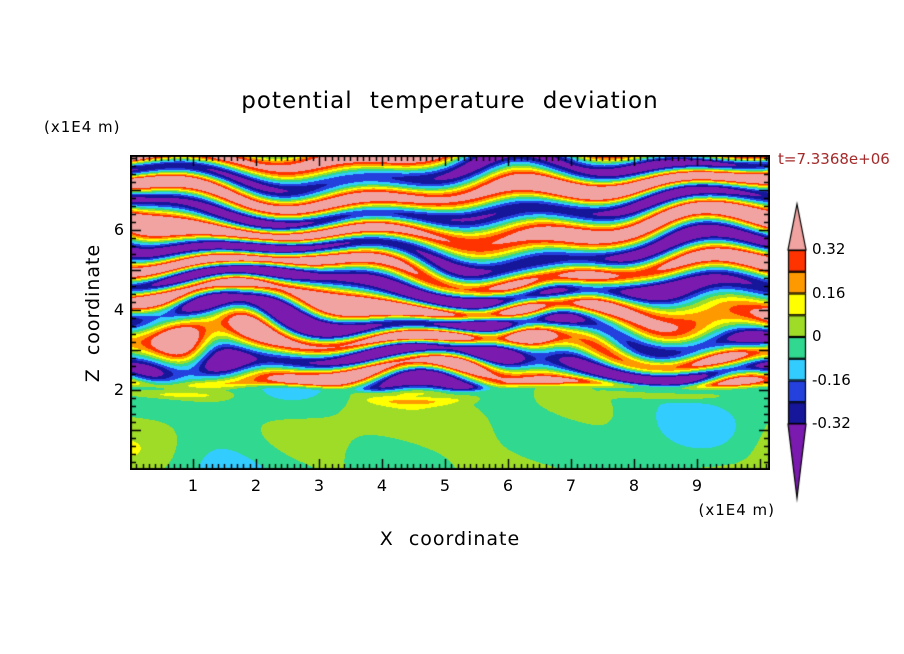 The image size is (904, 654). I want to click on colorbar-tick-label: -0.32, so click(831, 423).